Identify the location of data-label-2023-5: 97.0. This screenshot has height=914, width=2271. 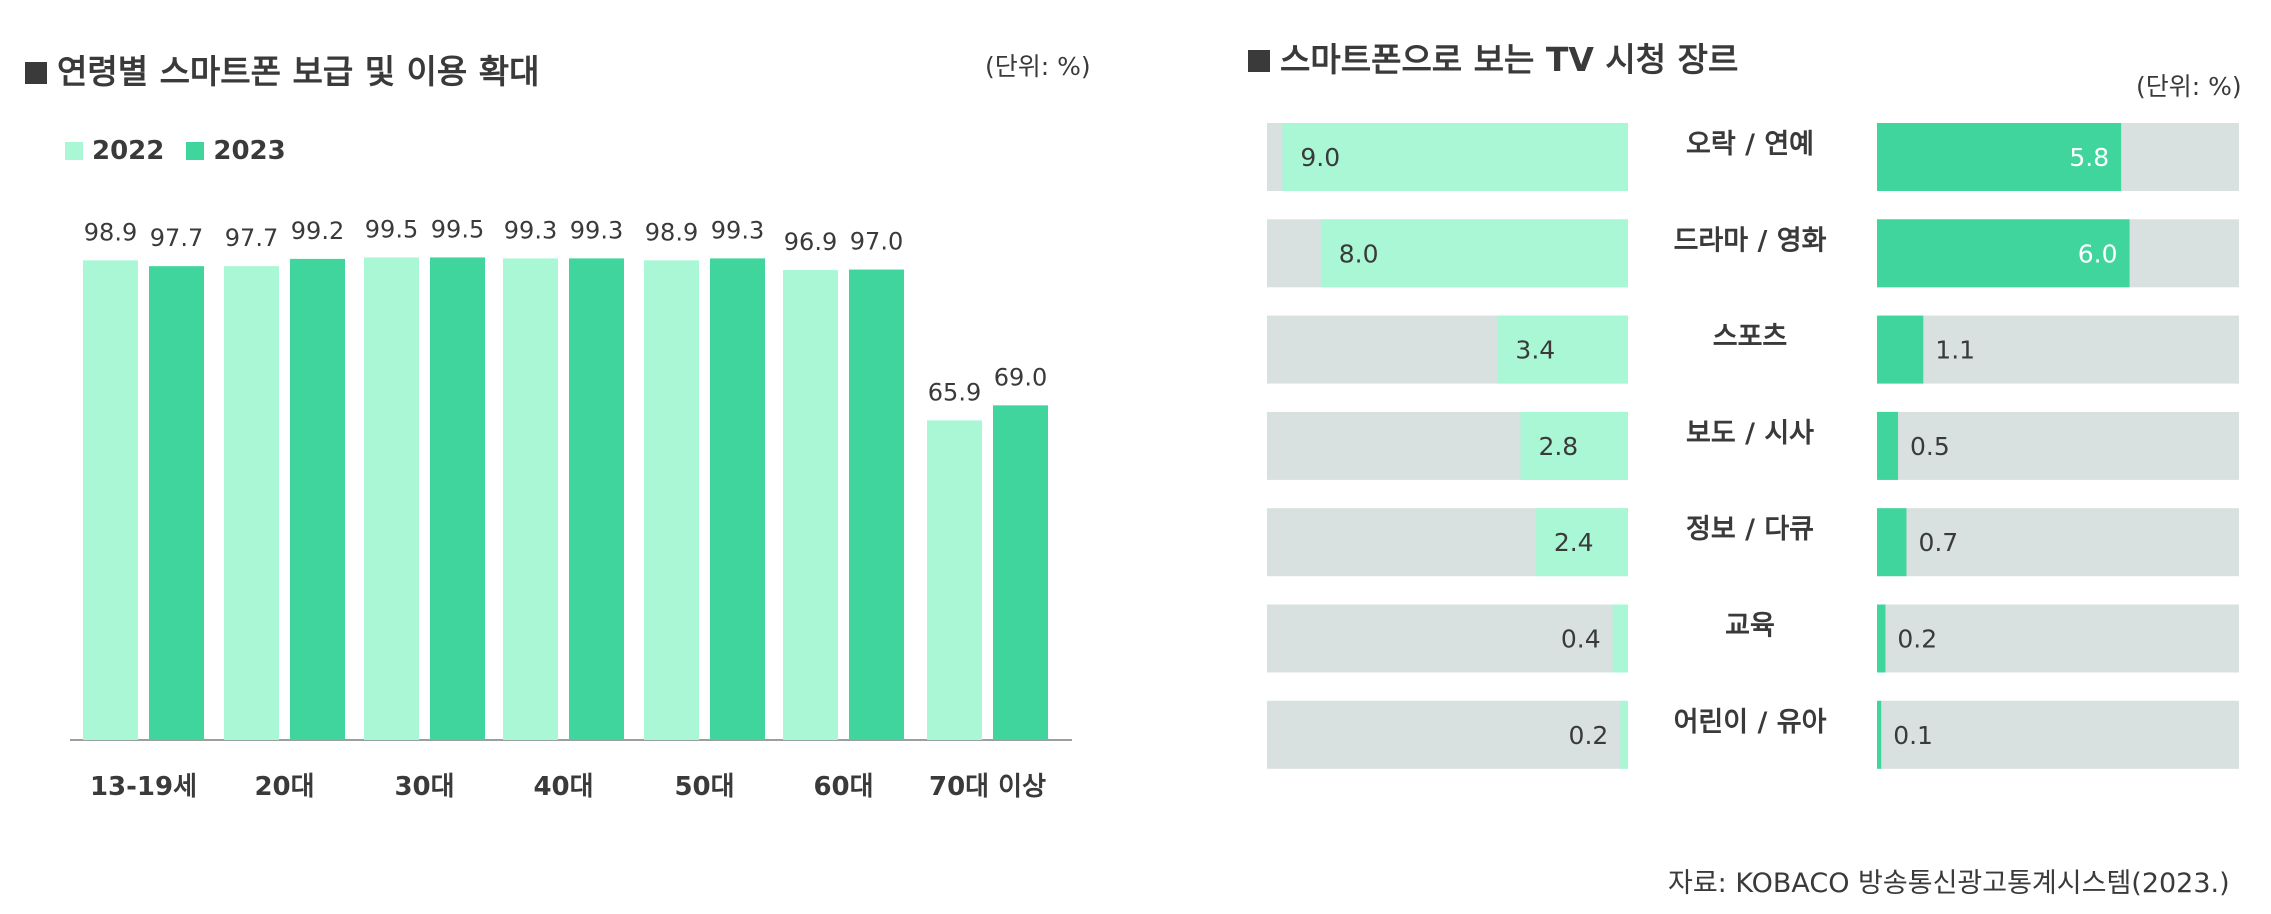
(876, 242).